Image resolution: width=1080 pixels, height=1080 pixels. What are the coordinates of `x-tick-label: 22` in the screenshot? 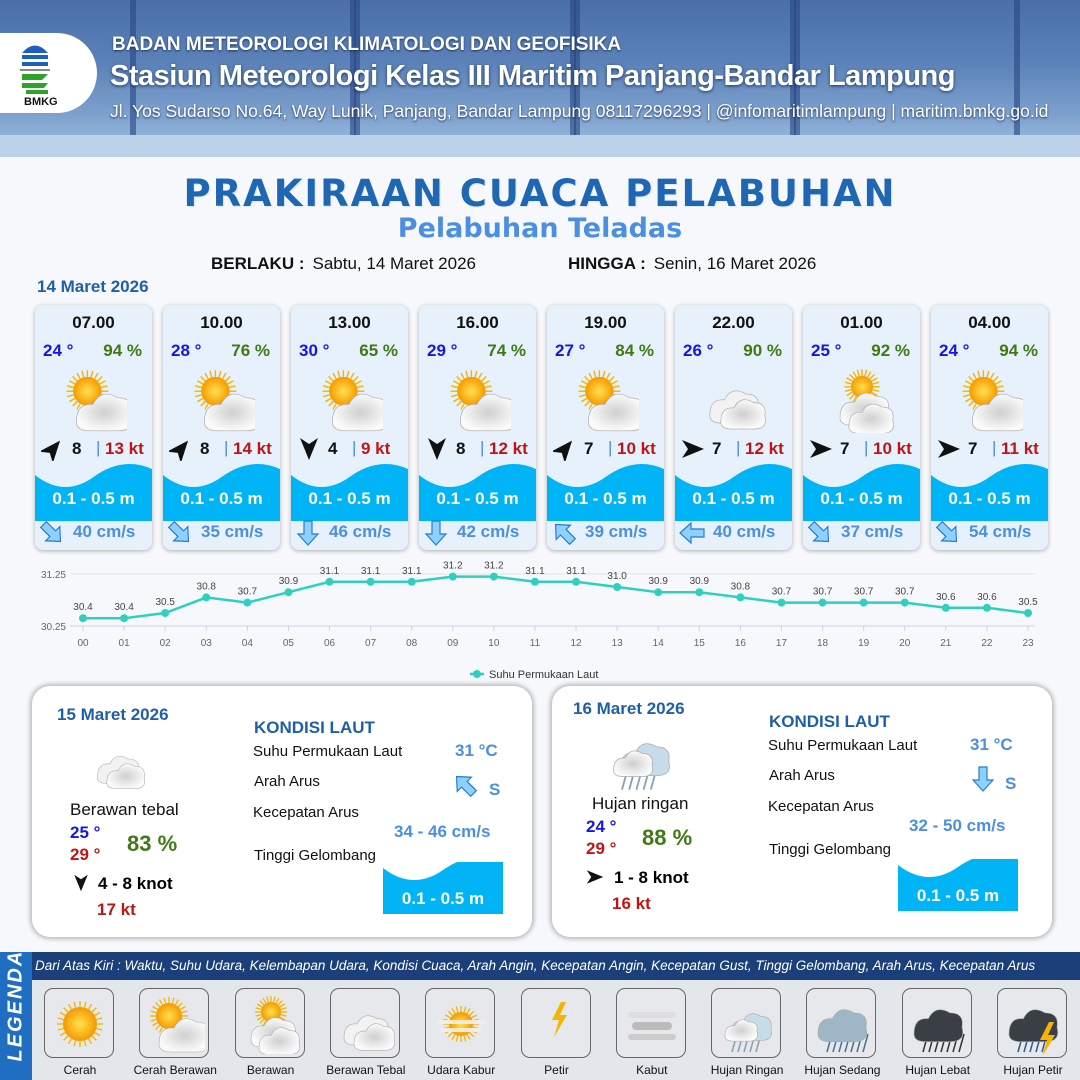 It's located at (987, 643).